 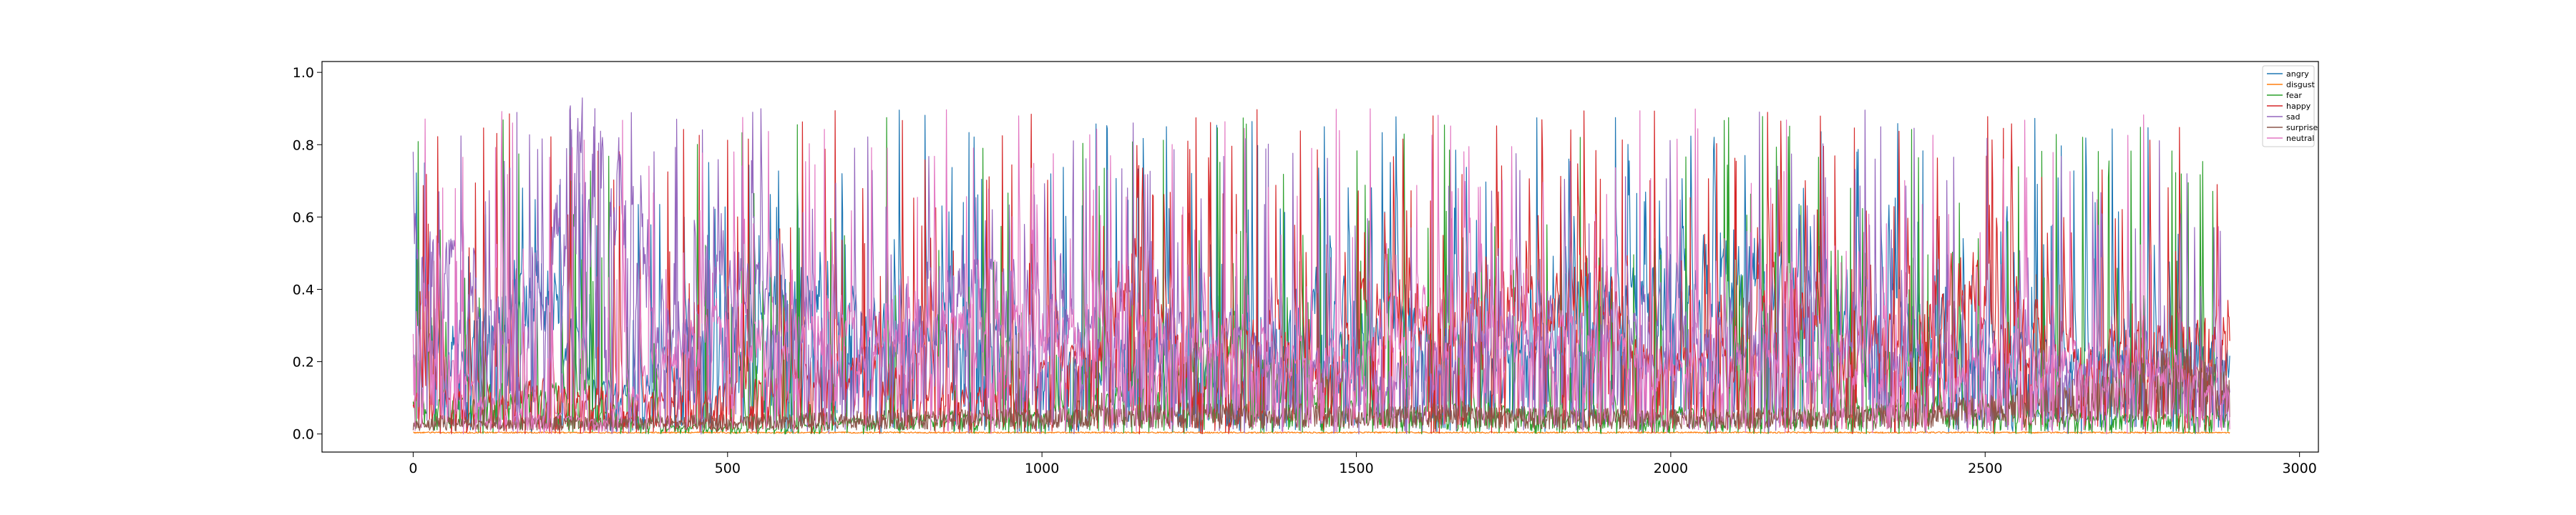 I want to click on series-line-disgust, so click(x=1321, y=432).